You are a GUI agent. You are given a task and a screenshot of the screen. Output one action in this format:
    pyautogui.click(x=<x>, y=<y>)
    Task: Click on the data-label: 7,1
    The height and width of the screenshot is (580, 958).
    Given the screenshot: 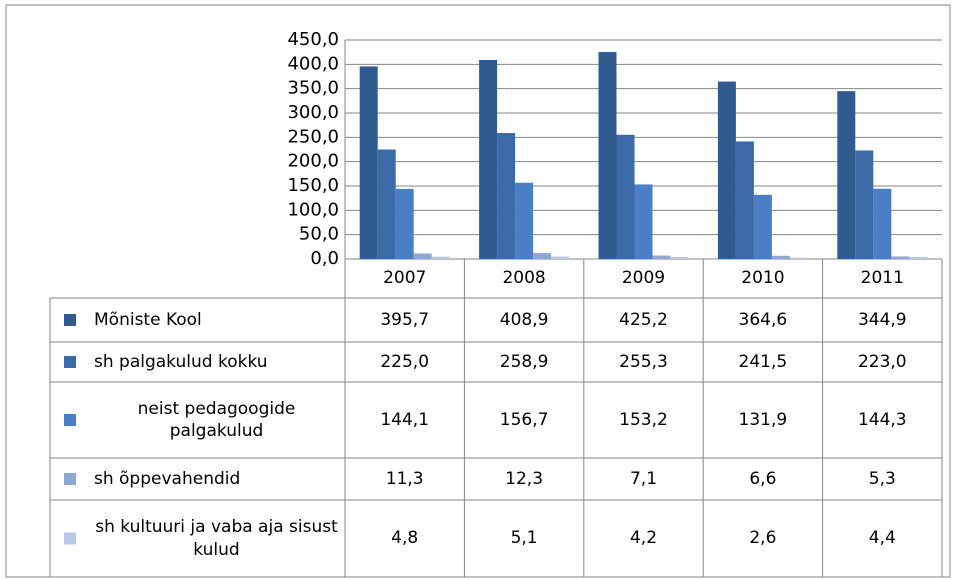 What is the action you would take?
    pyautogui.click(x=643, y=478)
    